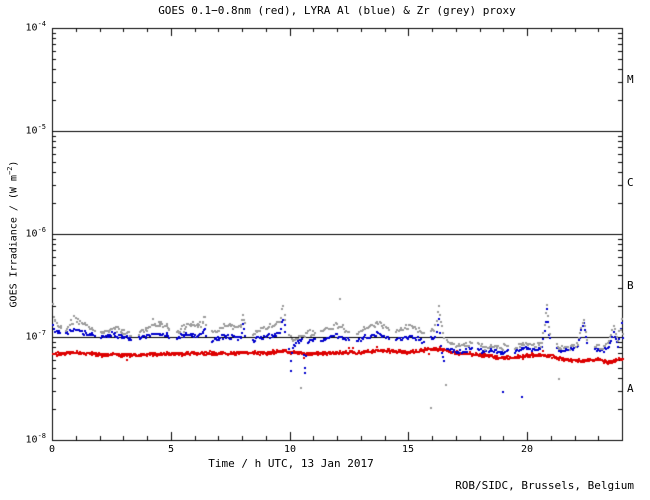 The image size is (650, 500). Describe the element at coordinates (52, 449) in the screenshot. I see `x-tick-label: 0` at that location.